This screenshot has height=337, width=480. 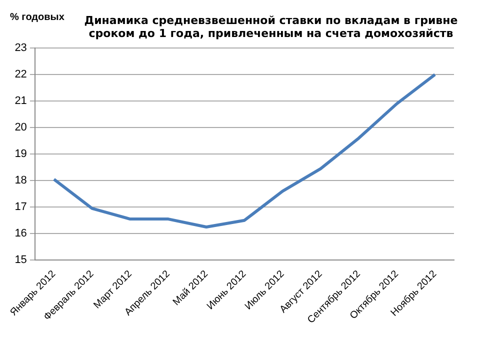 What do you see at coordinates (20, 128) in the screenshot?
I see `y-tick-label: 20` at bounding box center [20, 128].